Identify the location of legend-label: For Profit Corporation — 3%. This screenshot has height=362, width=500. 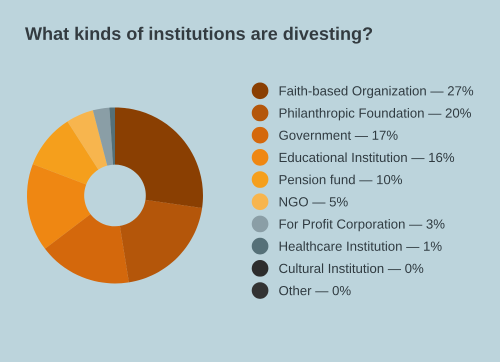
(362, 225).